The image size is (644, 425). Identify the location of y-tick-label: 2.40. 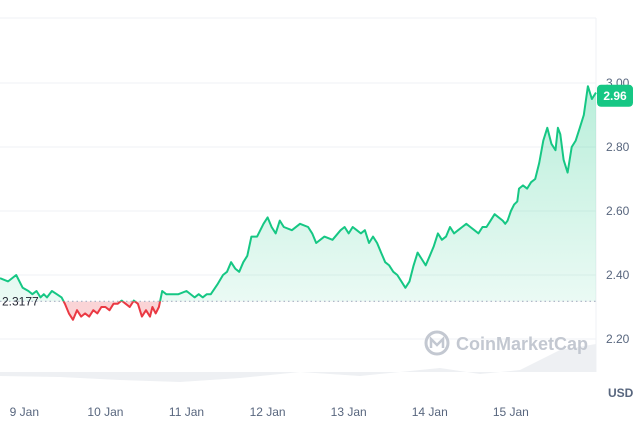
(618, 275).